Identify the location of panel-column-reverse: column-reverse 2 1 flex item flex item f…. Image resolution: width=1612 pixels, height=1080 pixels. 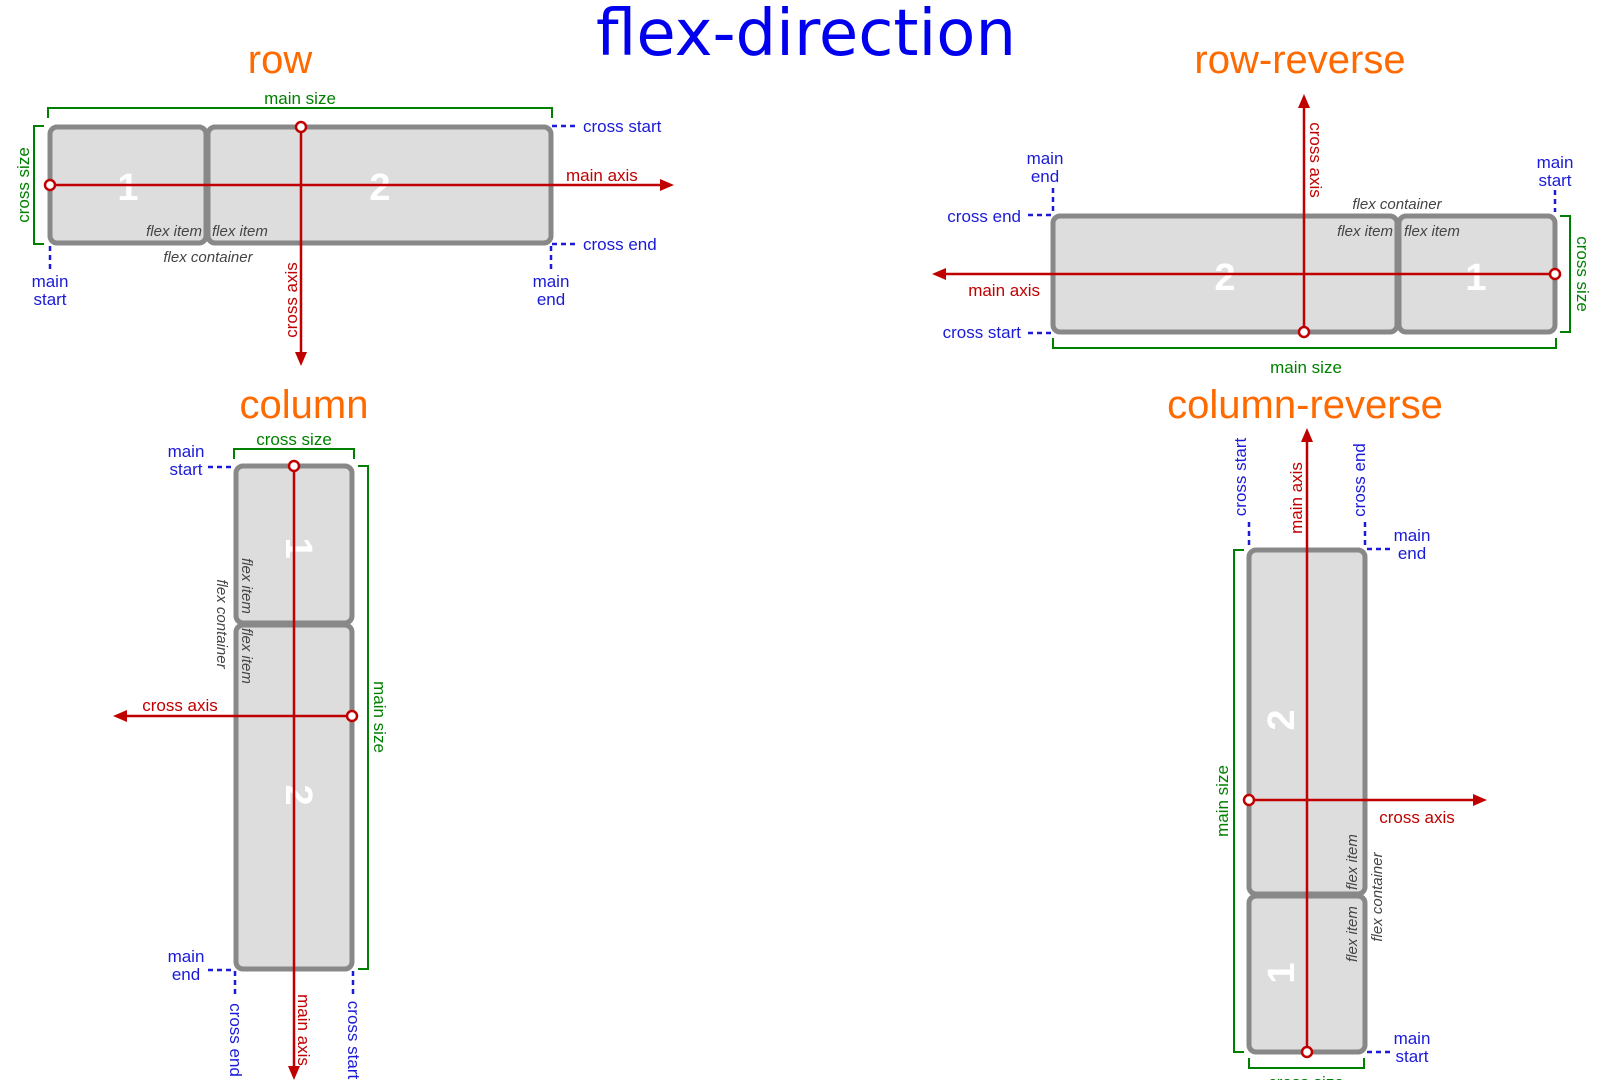
(1327, 731).